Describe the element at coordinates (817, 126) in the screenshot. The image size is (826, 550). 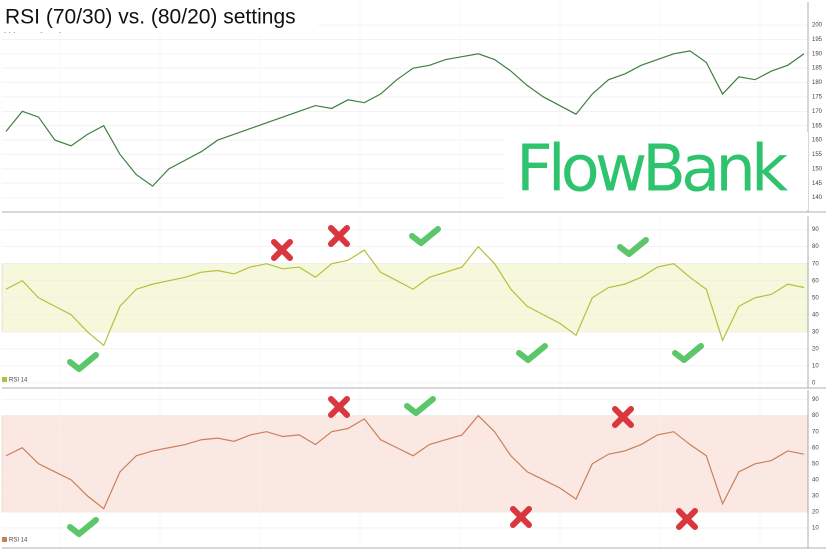
I see `y-tick-label: 165` at that location.